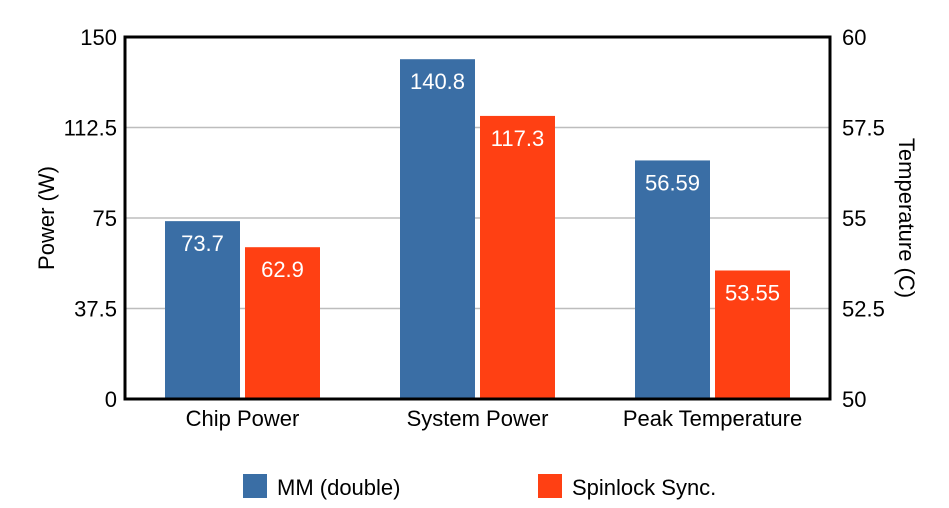 The image size is (949, 508). I want to click on right-tick-label: 50, so click(854, 399).